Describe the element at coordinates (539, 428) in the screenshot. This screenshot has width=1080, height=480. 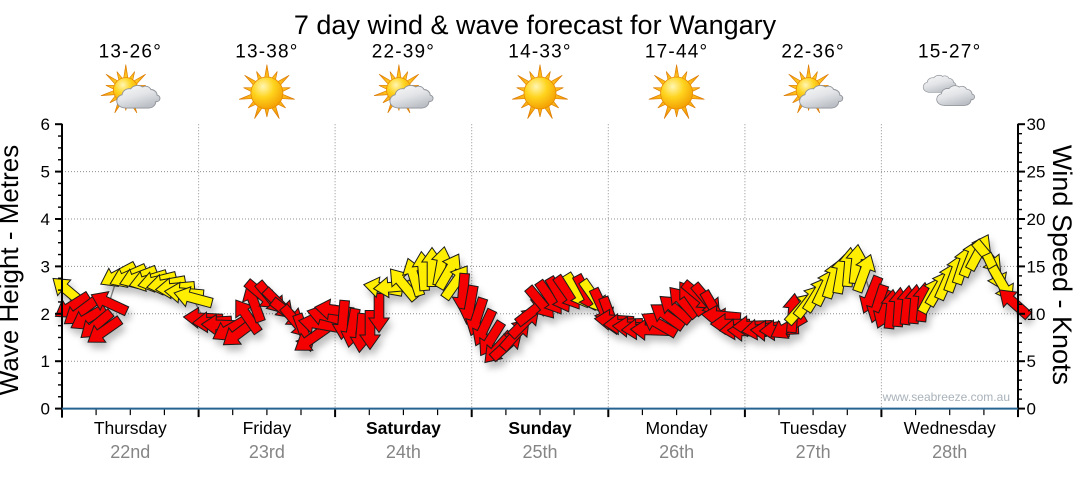
I see `svg-text: Sunday` at that location.